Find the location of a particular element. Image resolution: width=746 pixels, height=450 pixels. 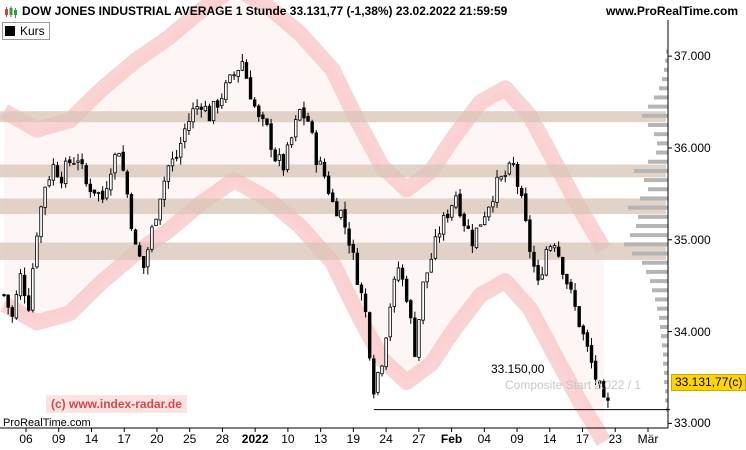

y-tick-label: 33.000 is located at coordinates (692, 423).